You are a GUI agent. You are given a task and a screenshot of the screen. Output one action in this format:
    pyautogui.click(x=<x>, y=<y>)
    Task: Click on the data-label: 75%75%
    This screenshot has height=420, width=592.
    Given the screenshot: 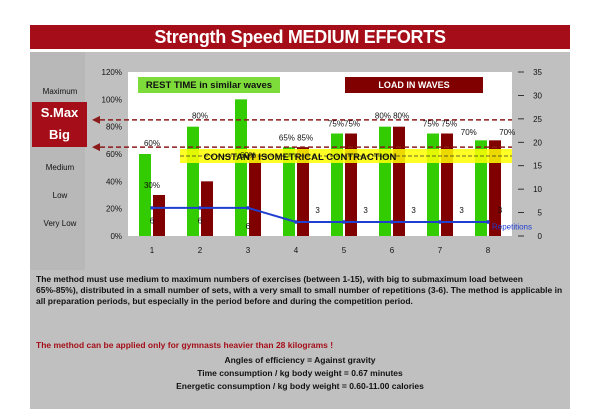 What is the action you would take?
    pyautogui.click(x=344, y=124)
    